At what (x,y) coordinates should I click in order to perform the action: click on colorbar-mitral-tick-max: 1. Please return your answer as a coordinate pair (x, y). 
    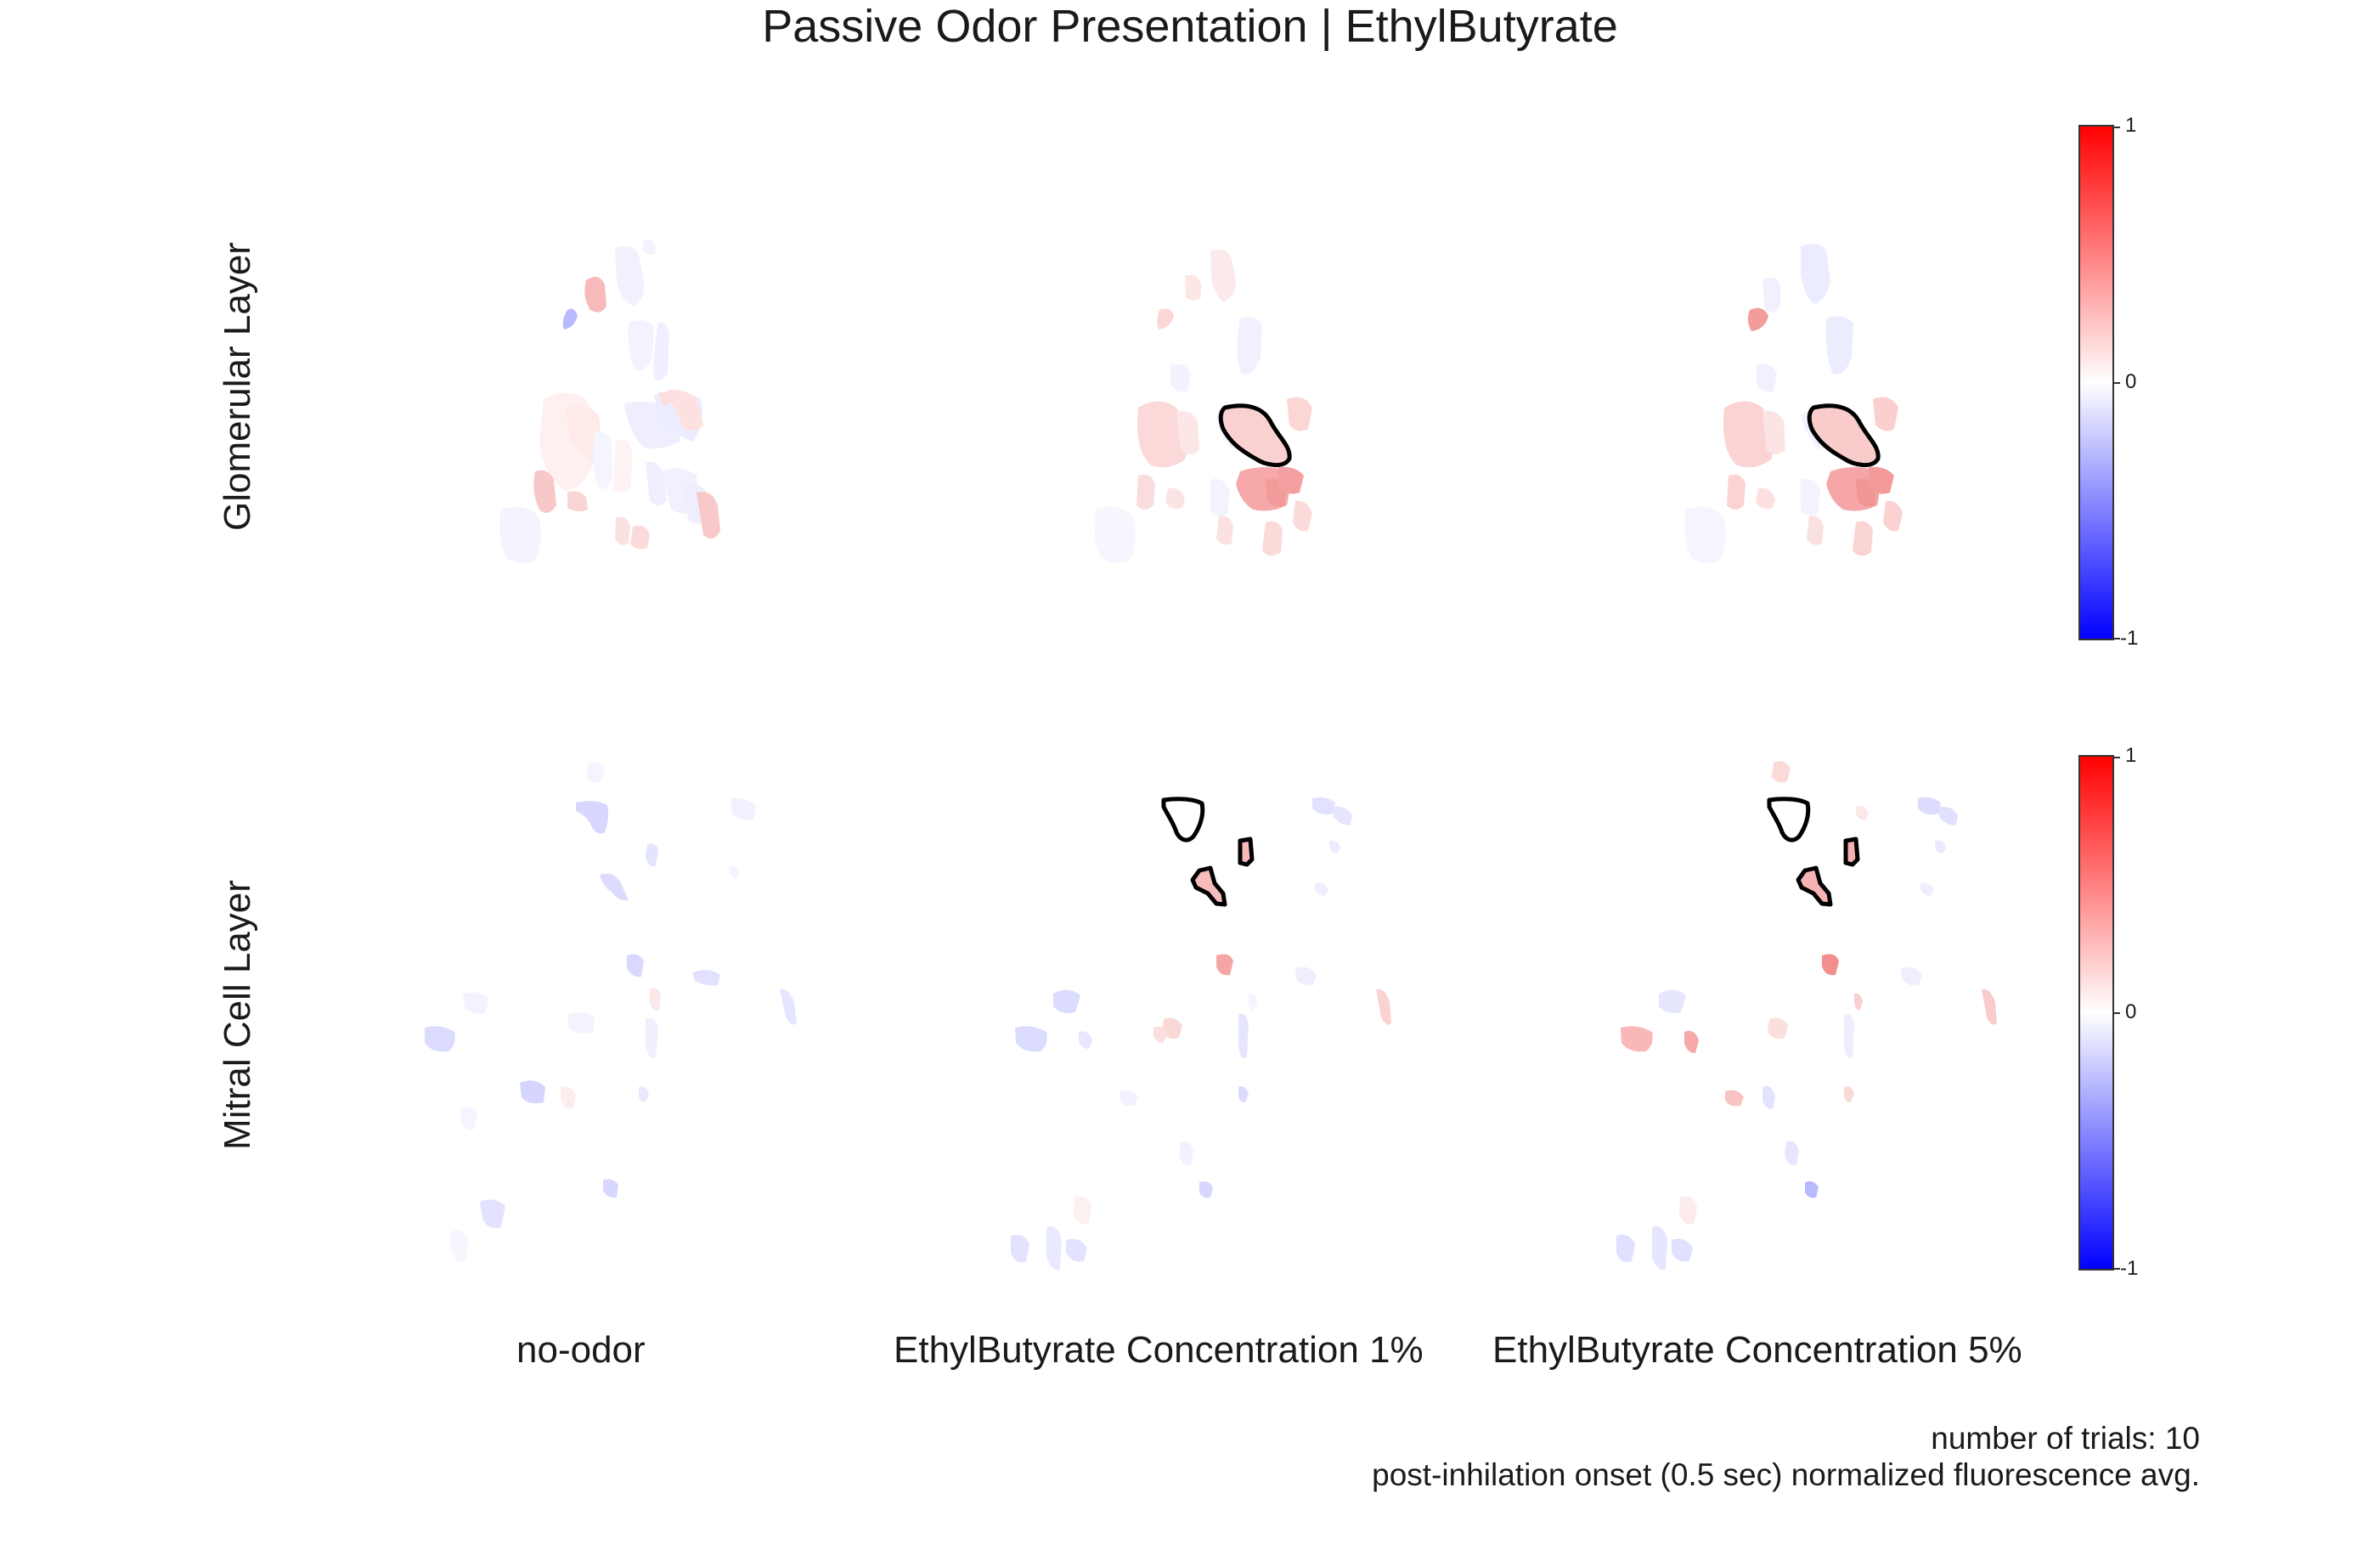
    Looking at the image, I should click on (2131, 755).